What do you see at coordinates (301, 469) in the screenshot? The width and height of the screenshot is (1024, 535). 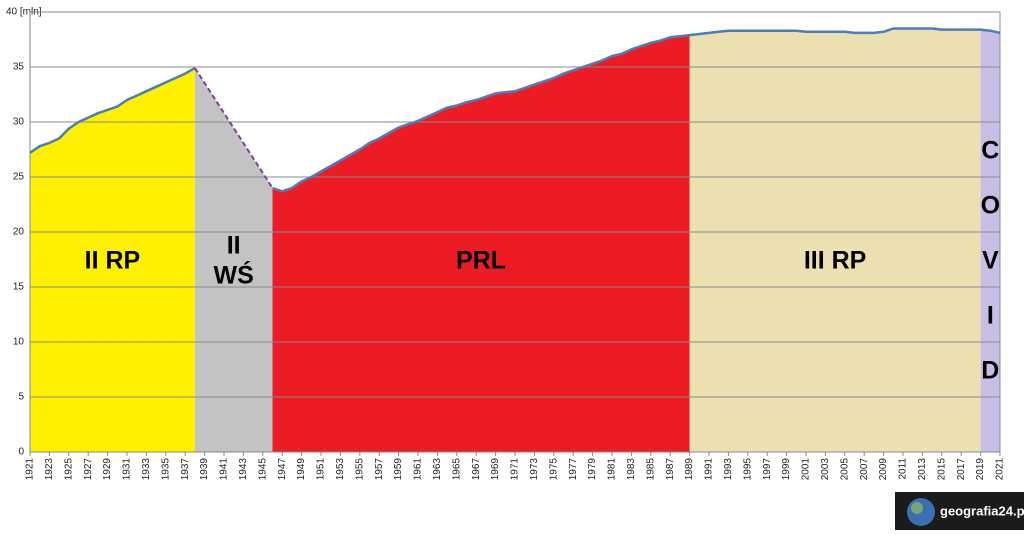 I see `x-tick-label: 1949` at bounding box center [301, 469].